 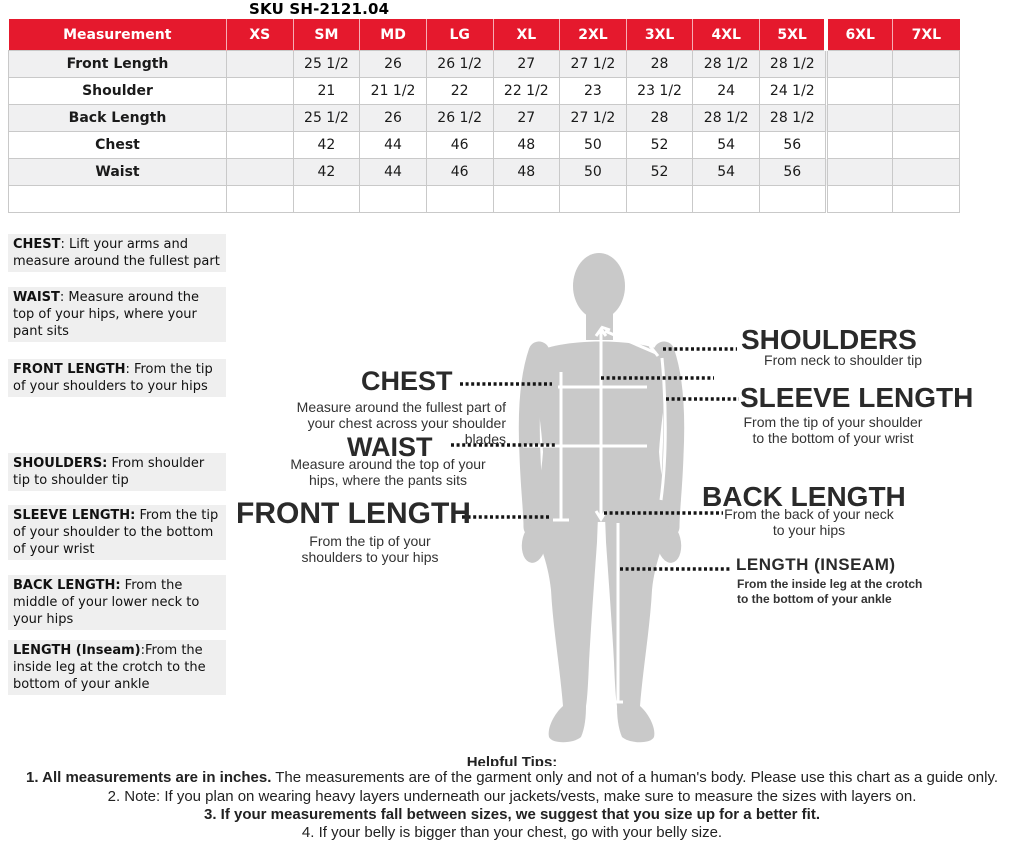 I want to click on tips-heading: Helpful Tips:, so click(x=512, y=760).